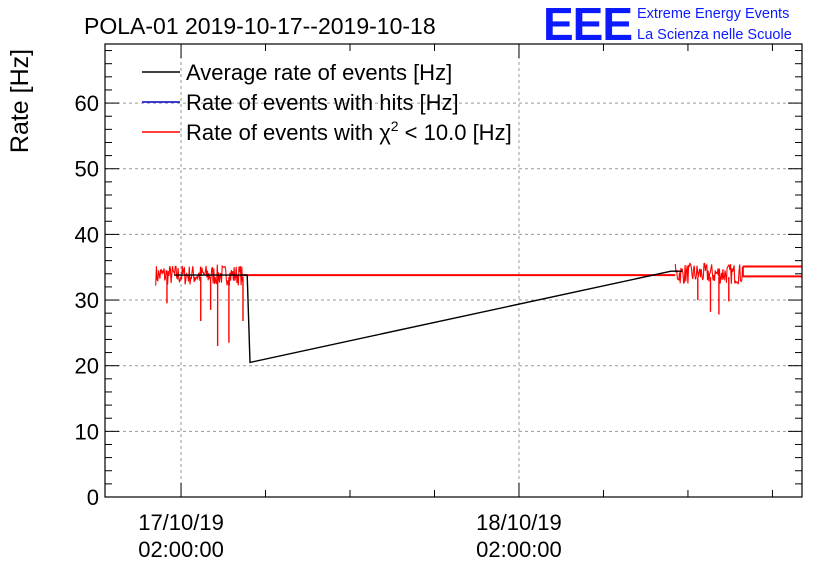  What do you see at coordinates (587, 25) in the screenshot?
I see `eee-logo-mark: EEE` at bounding box center [587, 25].